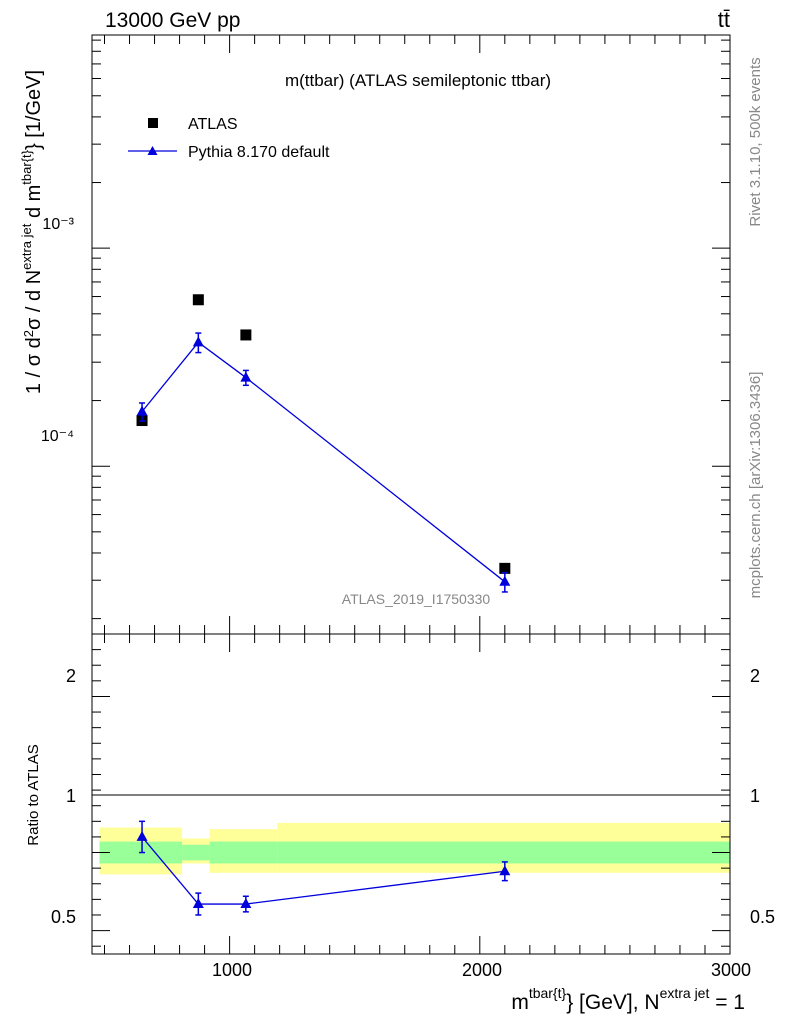 The image size is (786, 1024). I want to click on y-tick-label-1e-3: 10⁻³, so click(58, 224).